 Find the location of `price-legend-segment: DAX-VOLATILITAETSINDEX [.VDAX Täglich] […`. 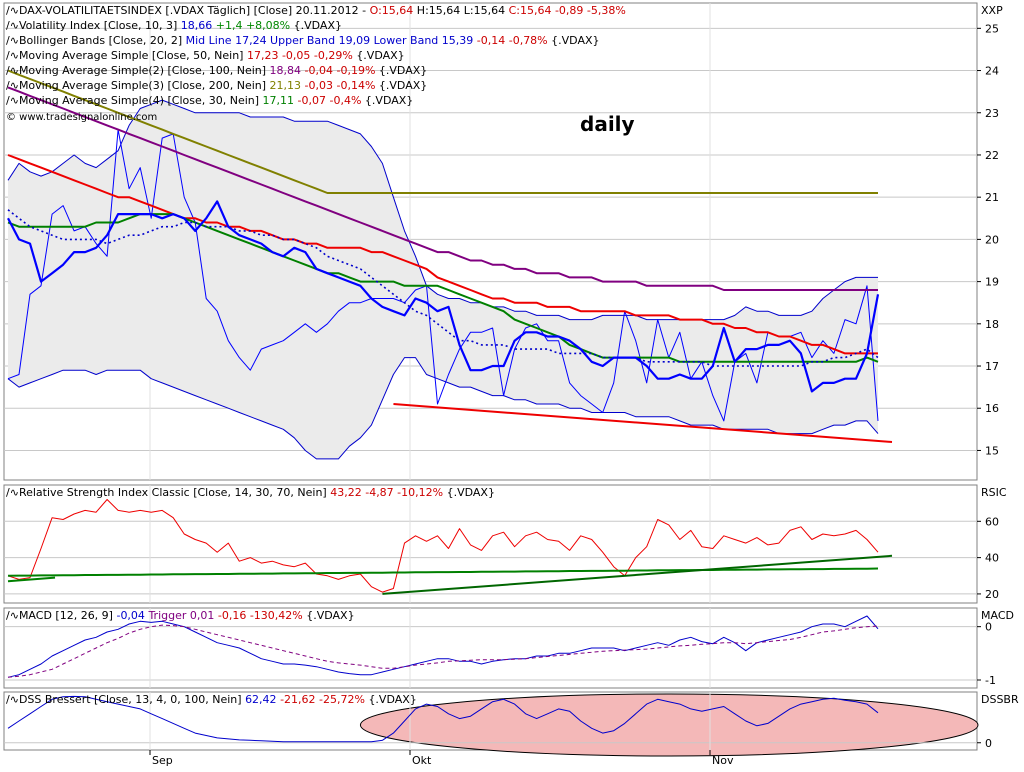

price-legend-segment: DAX-VOLATILITAETSINDEX [.VDAX Täglich] [… is located at coordinates (194, 10).